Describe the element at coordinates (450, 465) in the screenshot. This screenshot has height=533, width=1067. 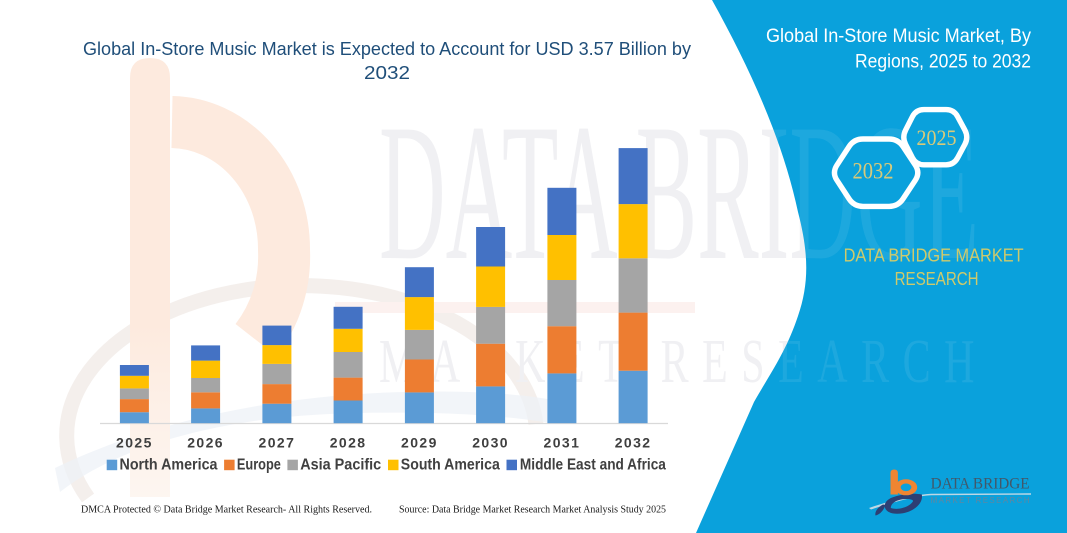
I see `svg-text: South America` at that location.